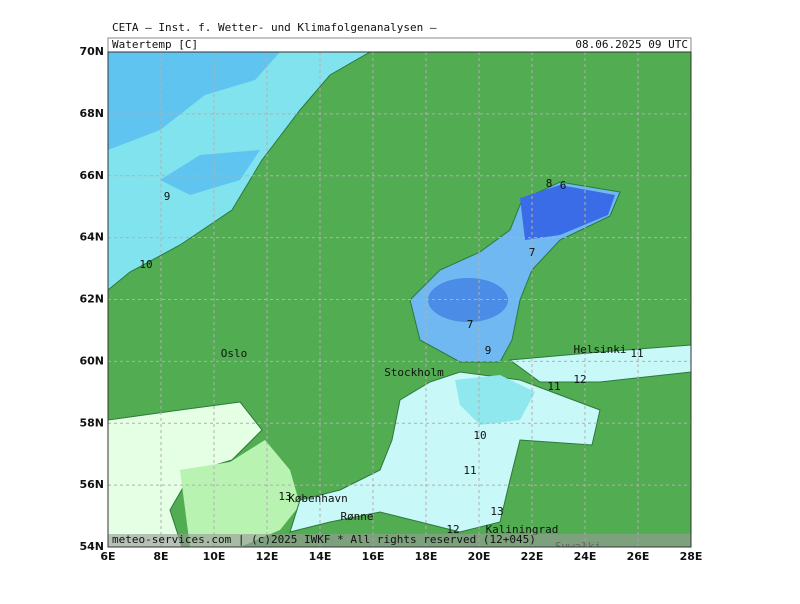 This screenshot has height=604, width=800. Describe the element at coordinates (91, 422) in the screenshot. I see `lat-label: 58N` at that location.